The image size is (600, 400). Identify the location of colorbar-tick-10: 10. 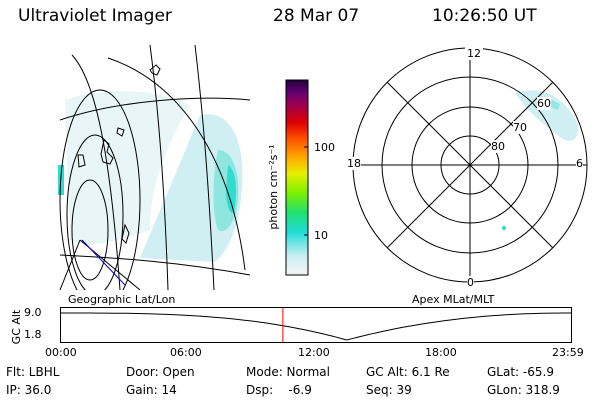
(321, 235).